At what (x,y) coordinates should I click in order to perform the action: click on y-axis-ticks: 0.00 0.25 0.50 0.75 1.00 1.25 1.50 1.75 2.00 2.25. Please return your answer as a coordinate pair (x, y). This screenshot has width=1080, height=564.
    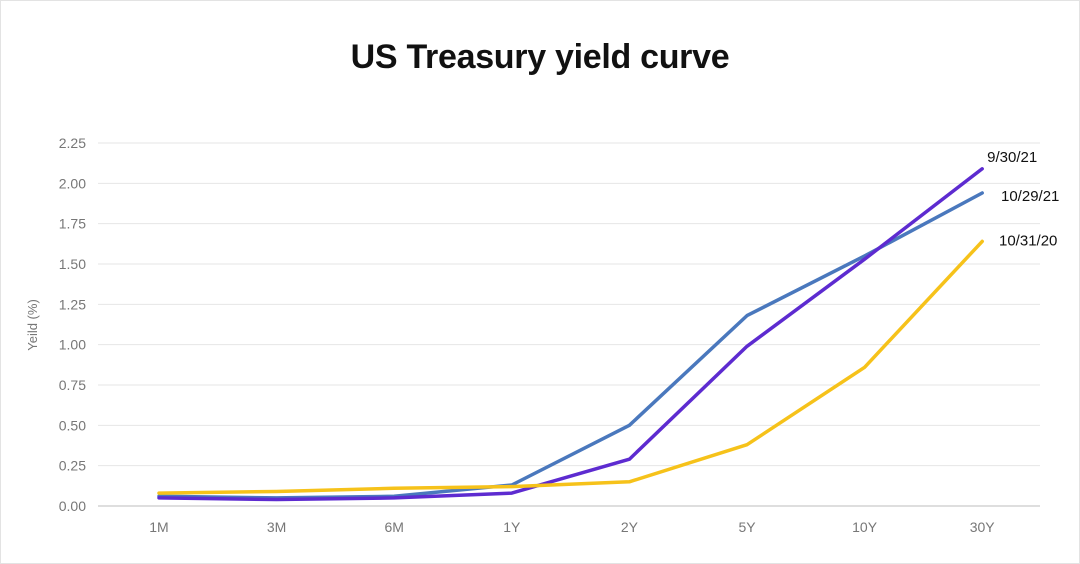
    Looking at the image, I should click on (72, 324).